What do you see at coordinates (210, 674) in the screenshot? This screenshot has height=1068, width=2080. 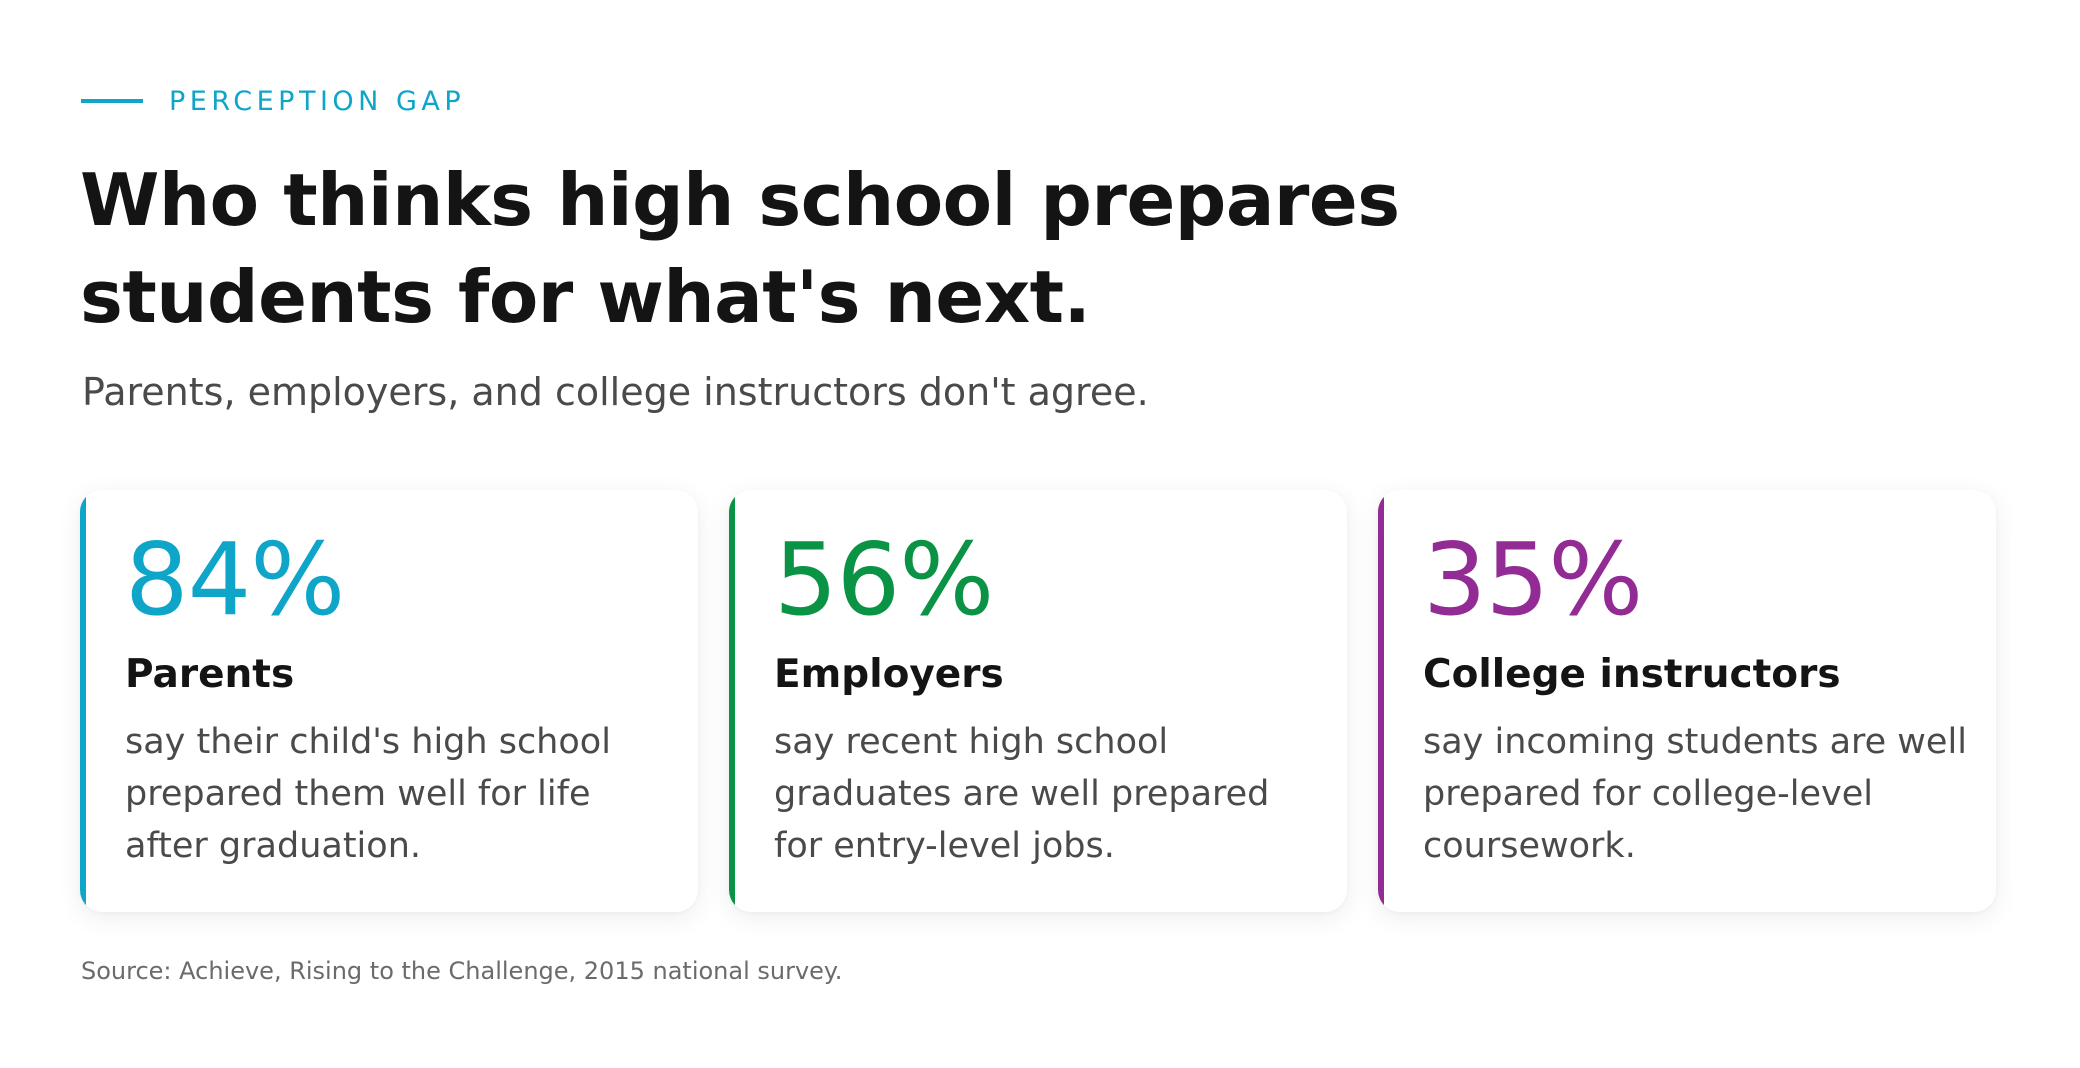 I see `stat-group: Parents` at bounding box center [210, 674].